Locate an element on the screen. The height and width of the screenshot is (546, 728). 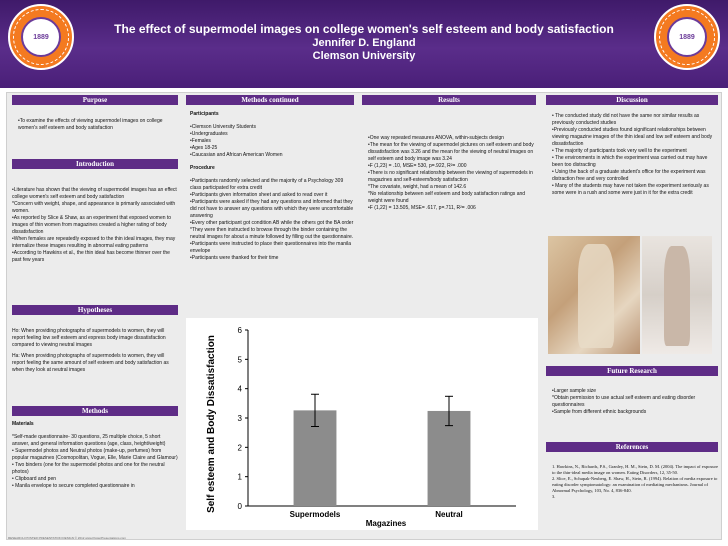
clemson-logo-left: 1889 is located at coordinates (41, 37).